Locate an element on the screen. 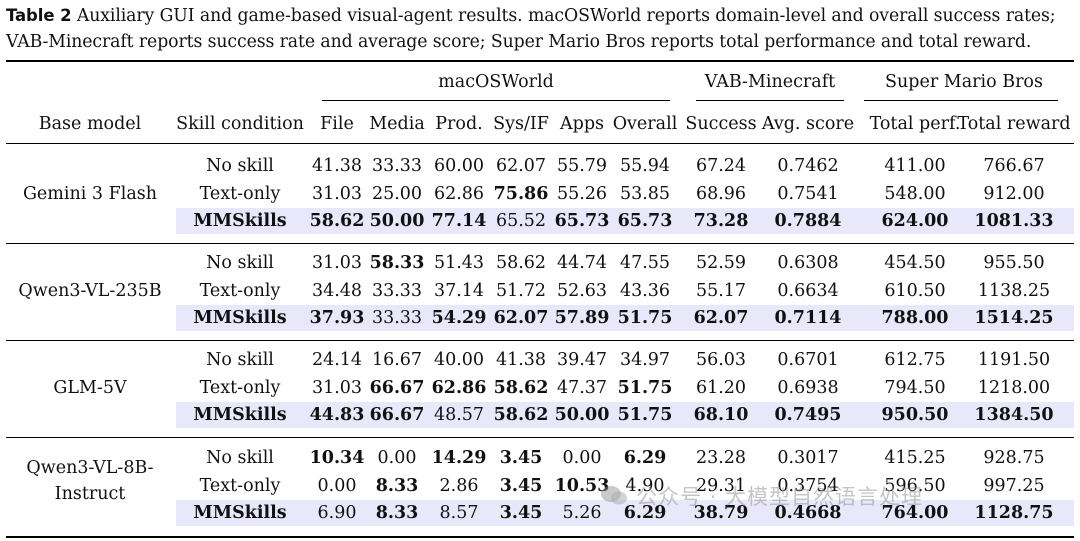 The image size is (1080, 541). table-cell: 3.45 is located at coordinates (521, 485).